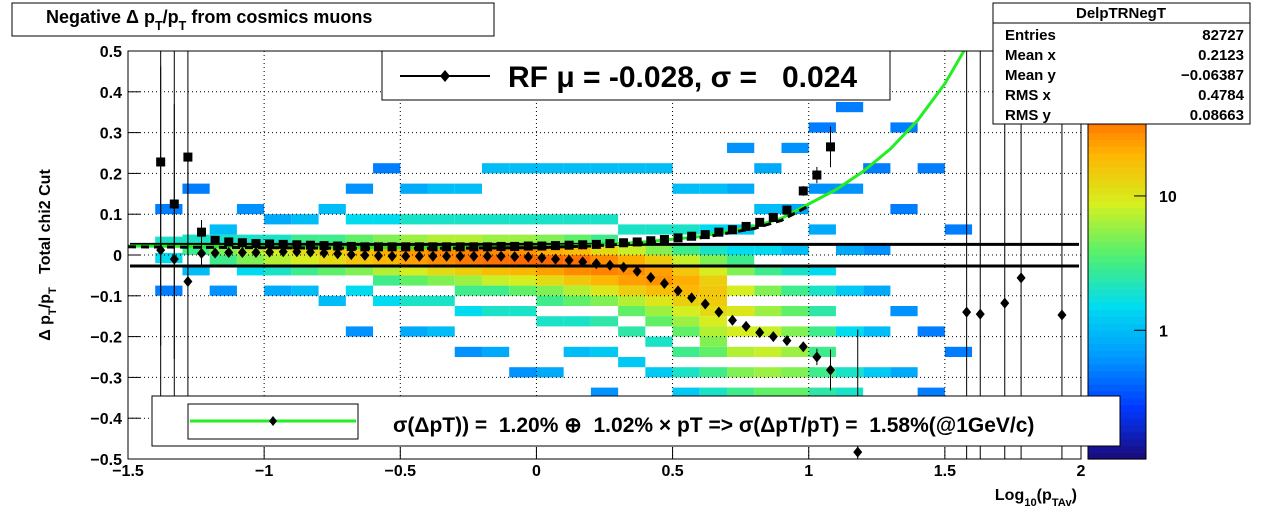 This screenshot has height=508, width=1274. I want to click on stats-value: 0.2123, so click(1221, 55).